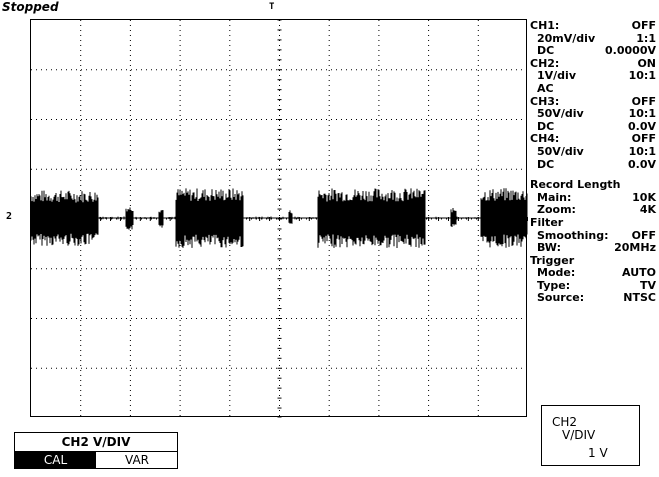 This screenshot has width=659, height=477. Describe the element at coordinates (545, 101) in the screenshot. I see `setting-label: CH3:` at that location.